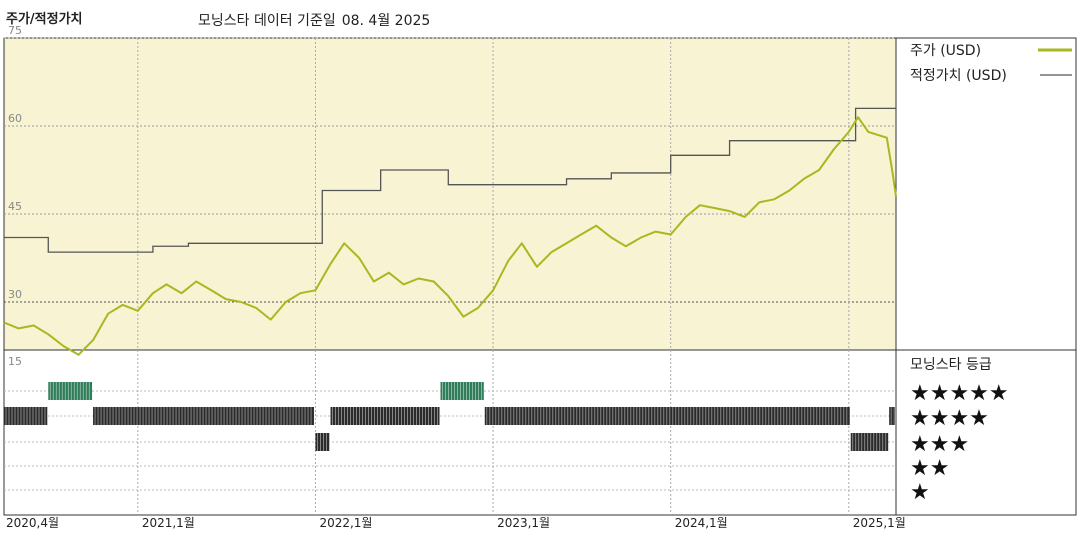 This screenshot has width=1080, height=540. I want to click on legend-rating-title: 모닝스타 등급, so click(951, 365).